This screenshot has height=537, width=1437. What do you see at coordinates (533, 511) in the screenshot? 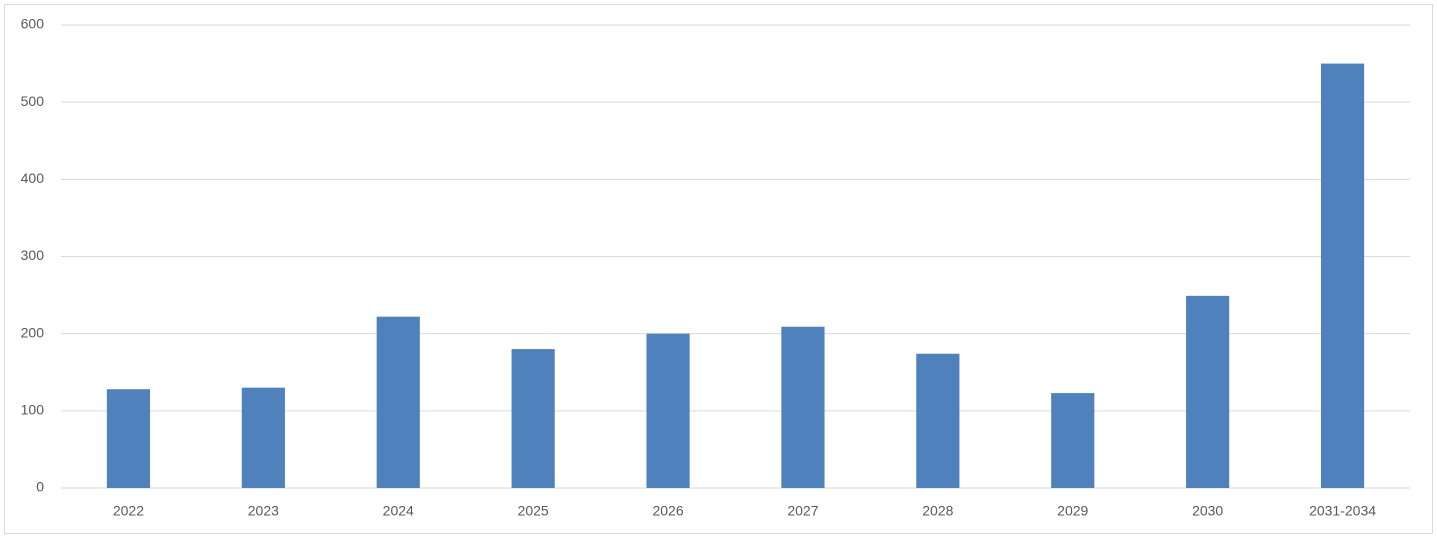
I see `x-tick-label: 2025` at bounding box center [533, 511].